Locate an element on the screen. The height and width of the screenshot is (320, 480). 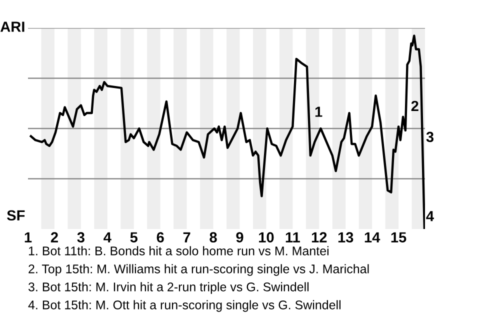
text: 3. Bot 15th: M. Irvin hit a 2-run triple vs G. Swindell is located at coordinates (168, 288).